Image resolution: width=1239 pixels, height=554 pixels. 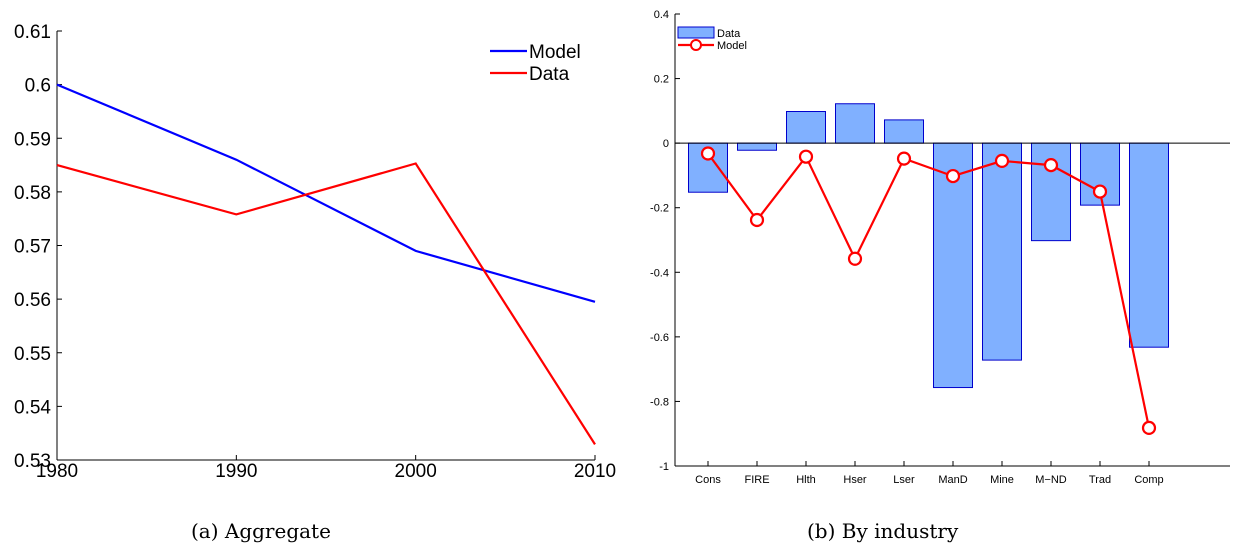 I want to click on legend-swatch-data, so click(x=696, y=32).